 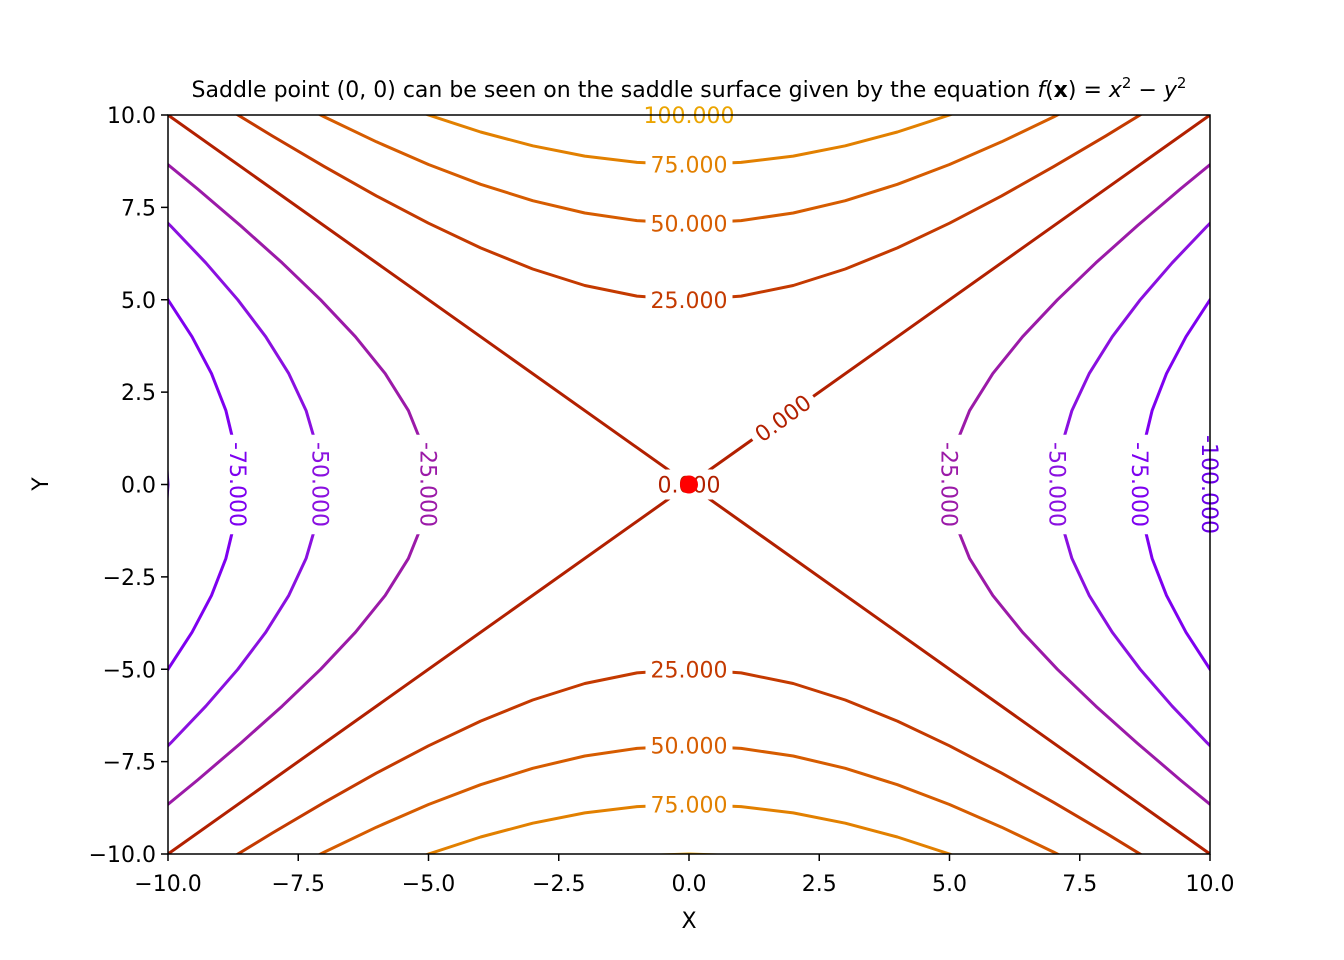 What do you see at coordinates (131, 116) in the screenshot?
I see `y-tick-label: 10.0` at bounding box center [131, 116].